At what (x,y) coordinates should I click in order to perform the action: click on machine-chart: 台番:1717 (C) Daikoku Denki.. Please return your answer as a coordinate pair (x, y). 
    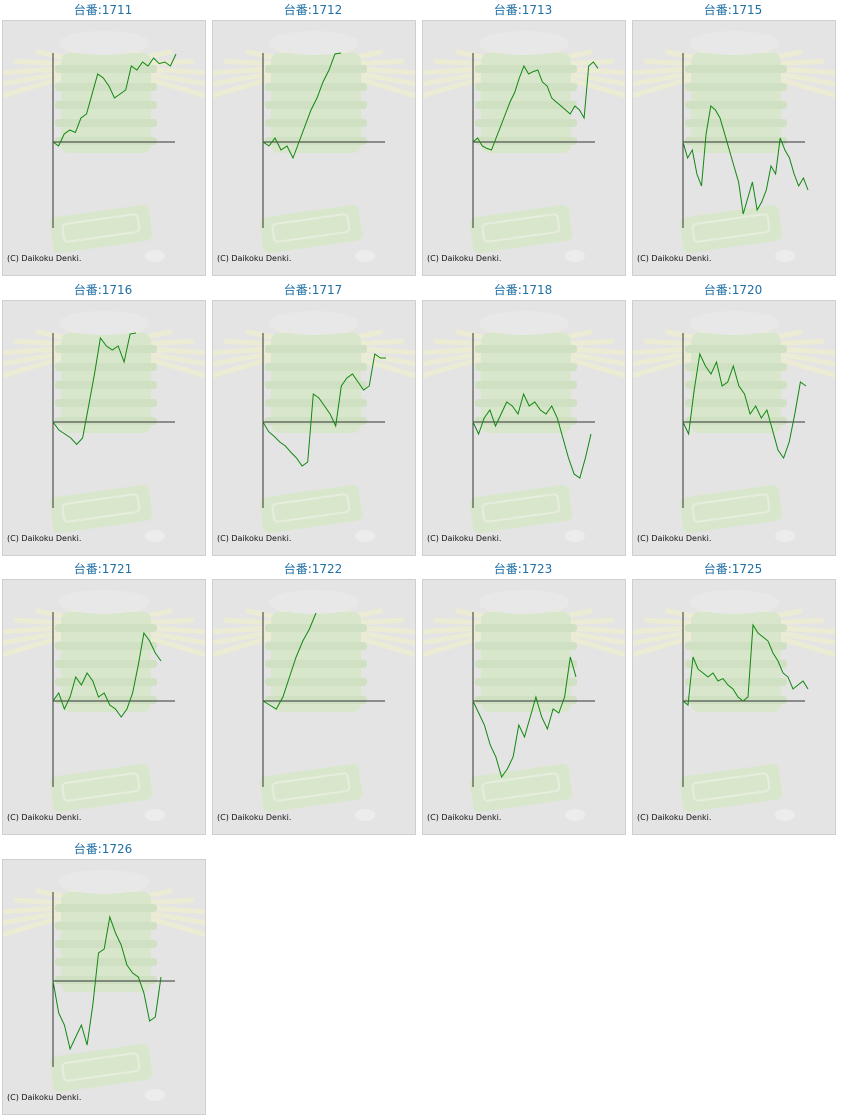
    Looking at the image, I should click on (313, 419).